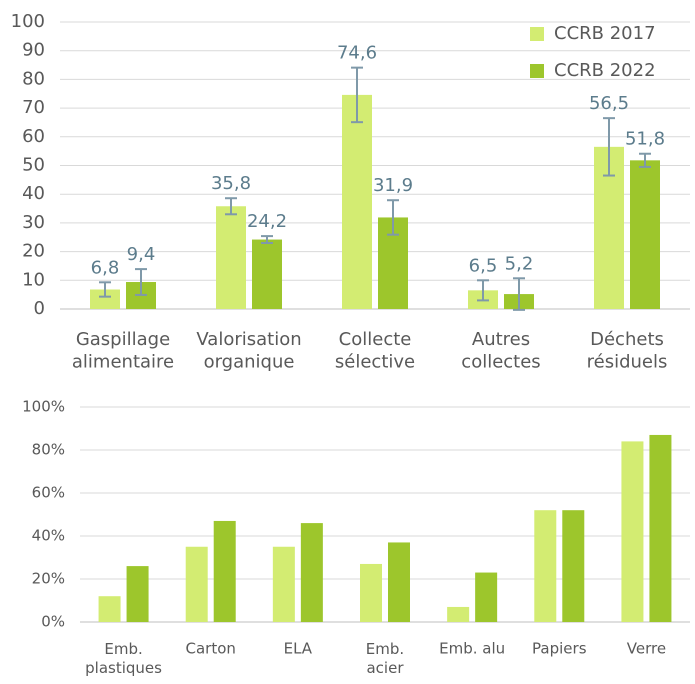 The height and width of the screenshot is (684, 695). Describe the element at coordinates (53, 622) in the screenshot. I see `y-tick-label: 0%` at that location.